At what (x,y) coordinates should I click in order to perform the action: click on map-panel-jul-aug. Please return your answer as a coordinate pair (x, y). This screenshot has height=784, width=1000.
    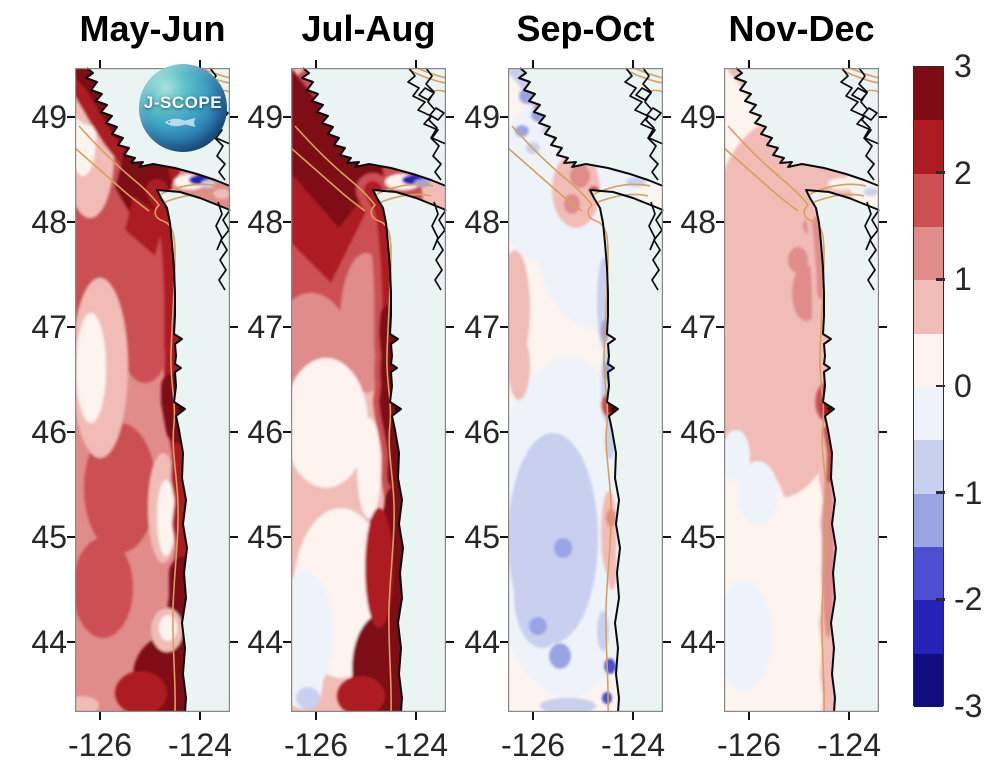
    Looking at the image, I should click on (368, 390).